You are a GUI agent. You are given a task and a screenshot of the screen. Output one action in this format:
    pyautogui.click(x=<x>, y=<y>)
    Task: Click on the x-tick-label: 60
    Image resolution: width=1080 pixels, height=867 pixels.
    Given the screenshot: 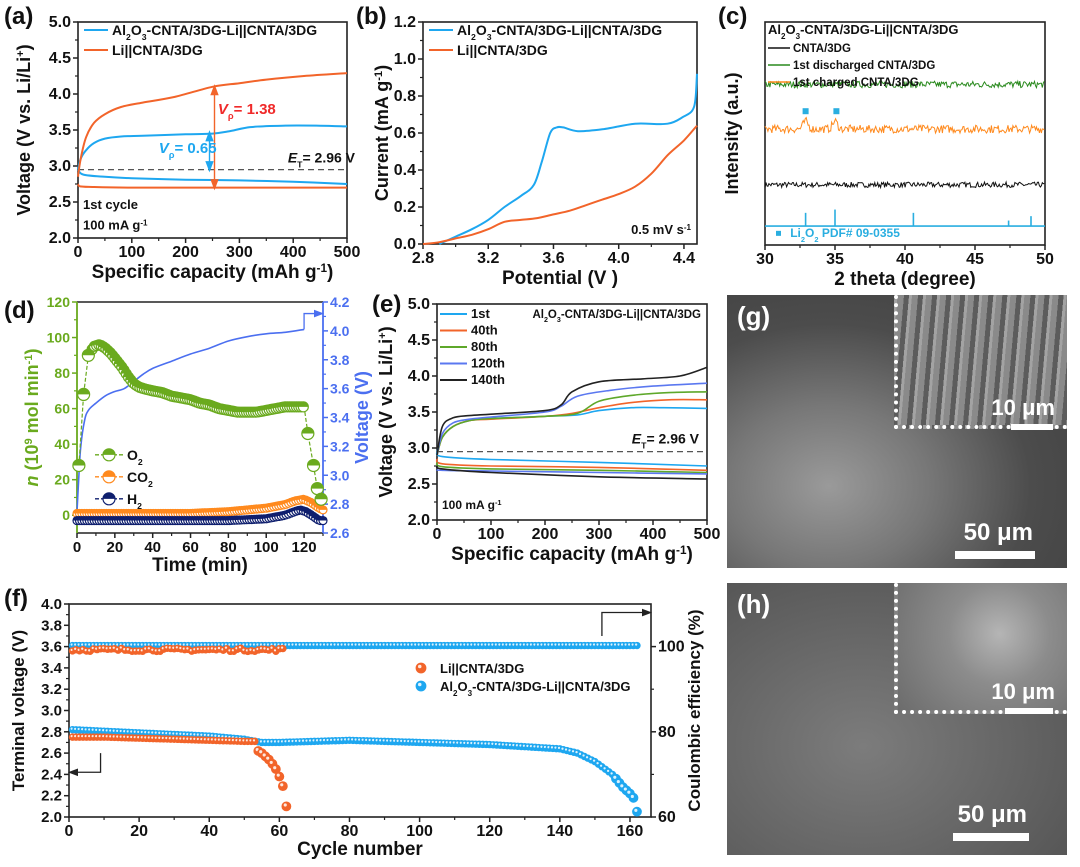 What is the action you would take?
    pyautogui.click(x=190, y=547)
    